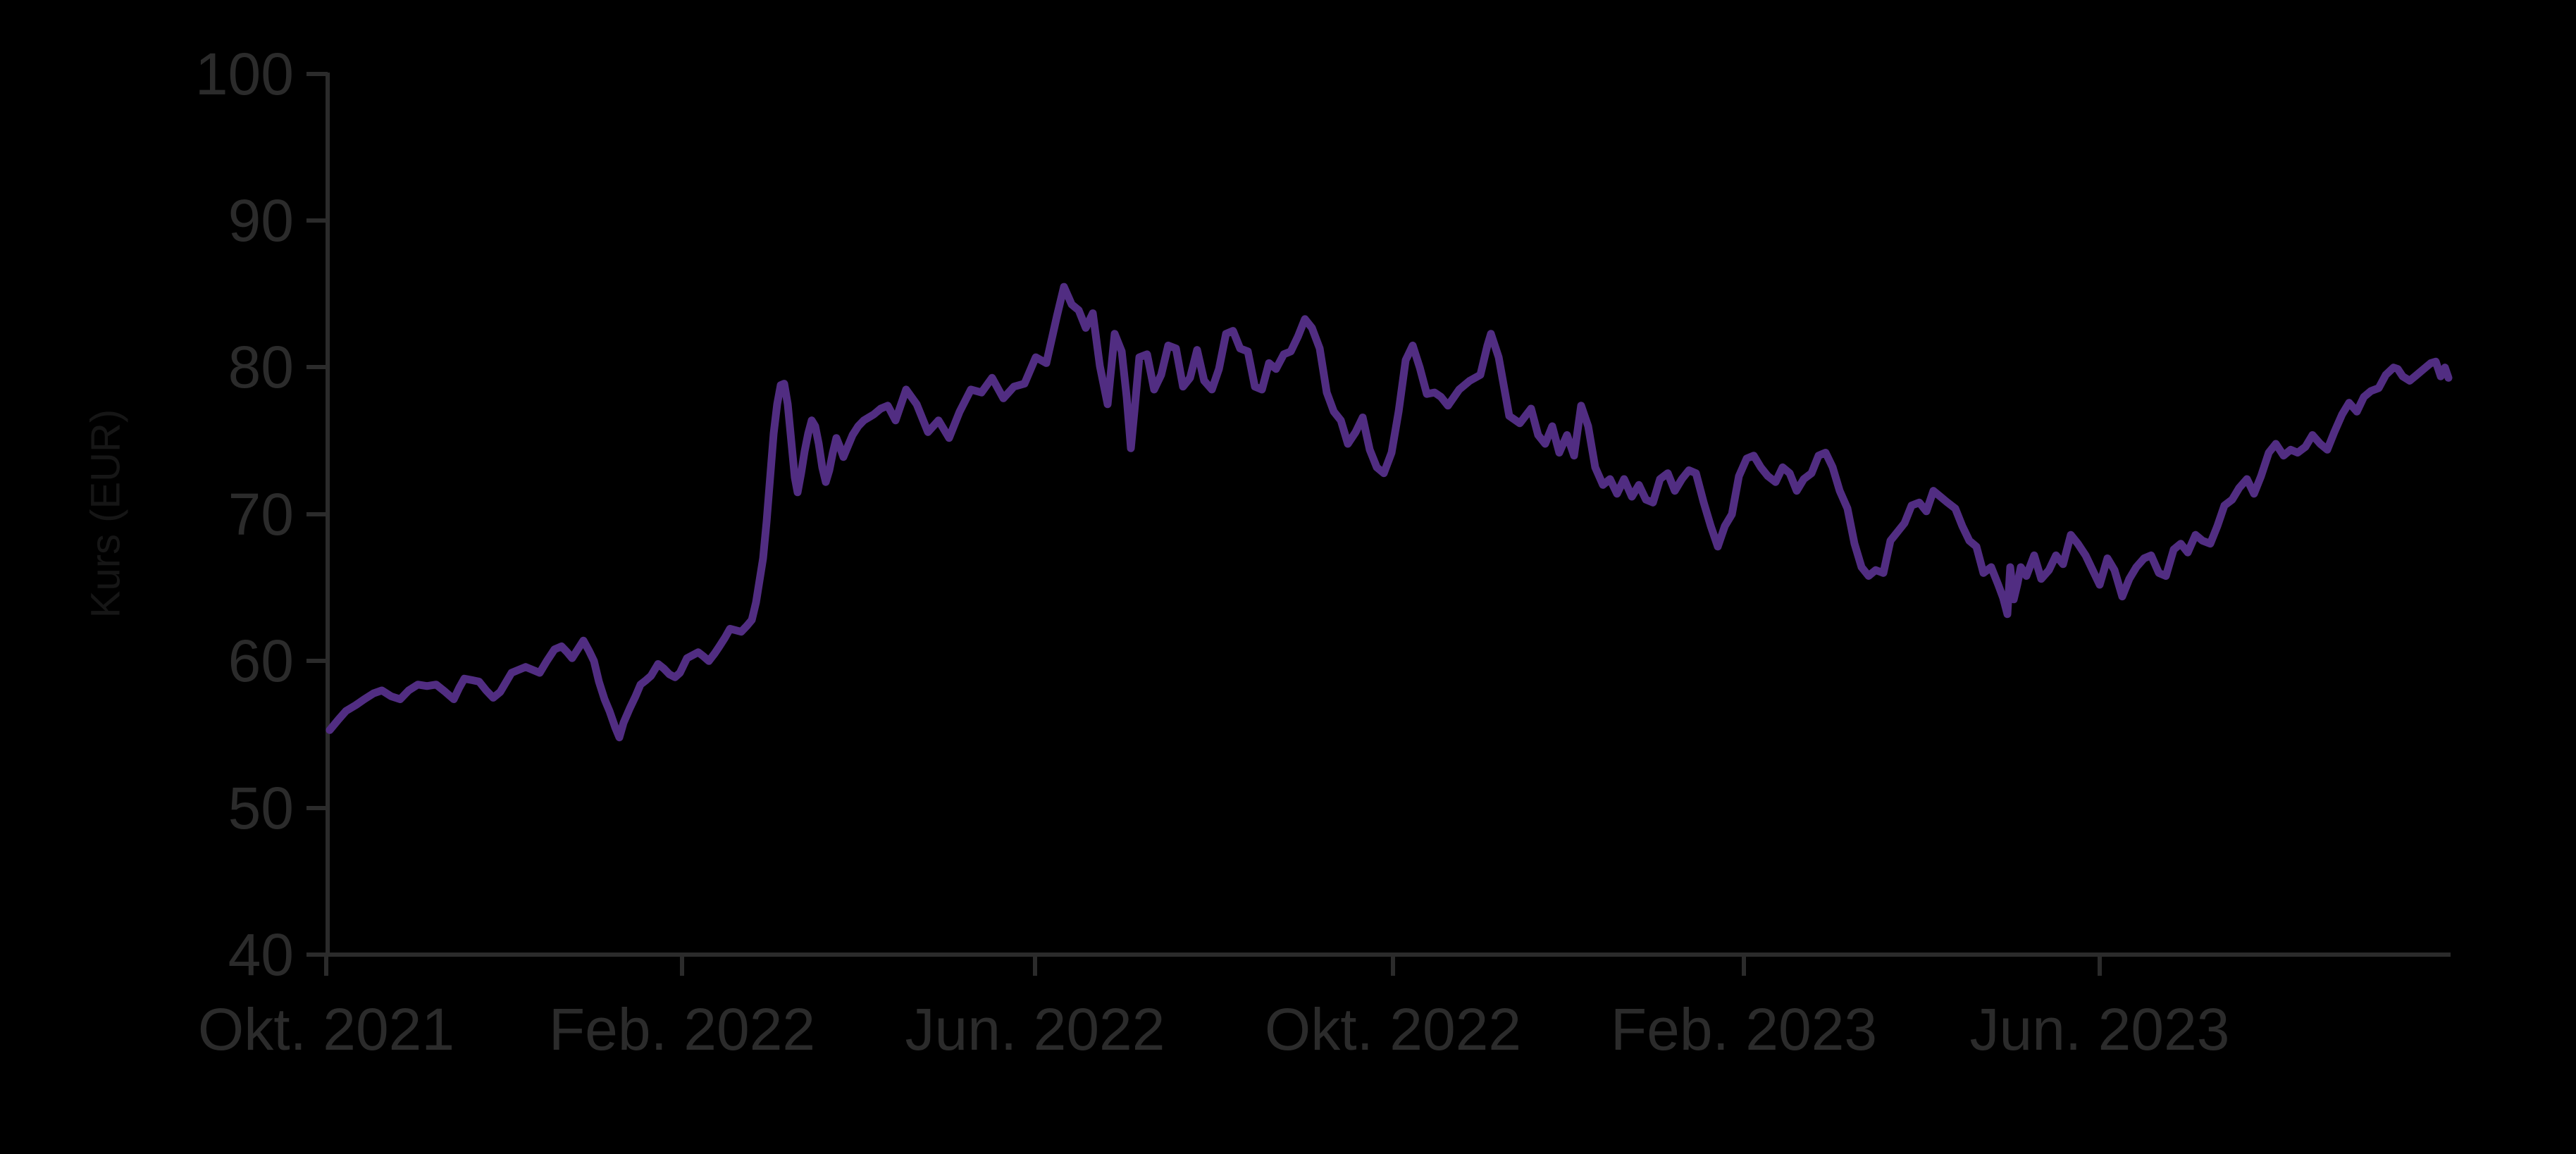 The height and width of the screenshot is (1154, 2576). What do you see at coordinates (261, 514) in the screenshot?
I see `y-tick-label: 70` at bounding box center [261, 514].